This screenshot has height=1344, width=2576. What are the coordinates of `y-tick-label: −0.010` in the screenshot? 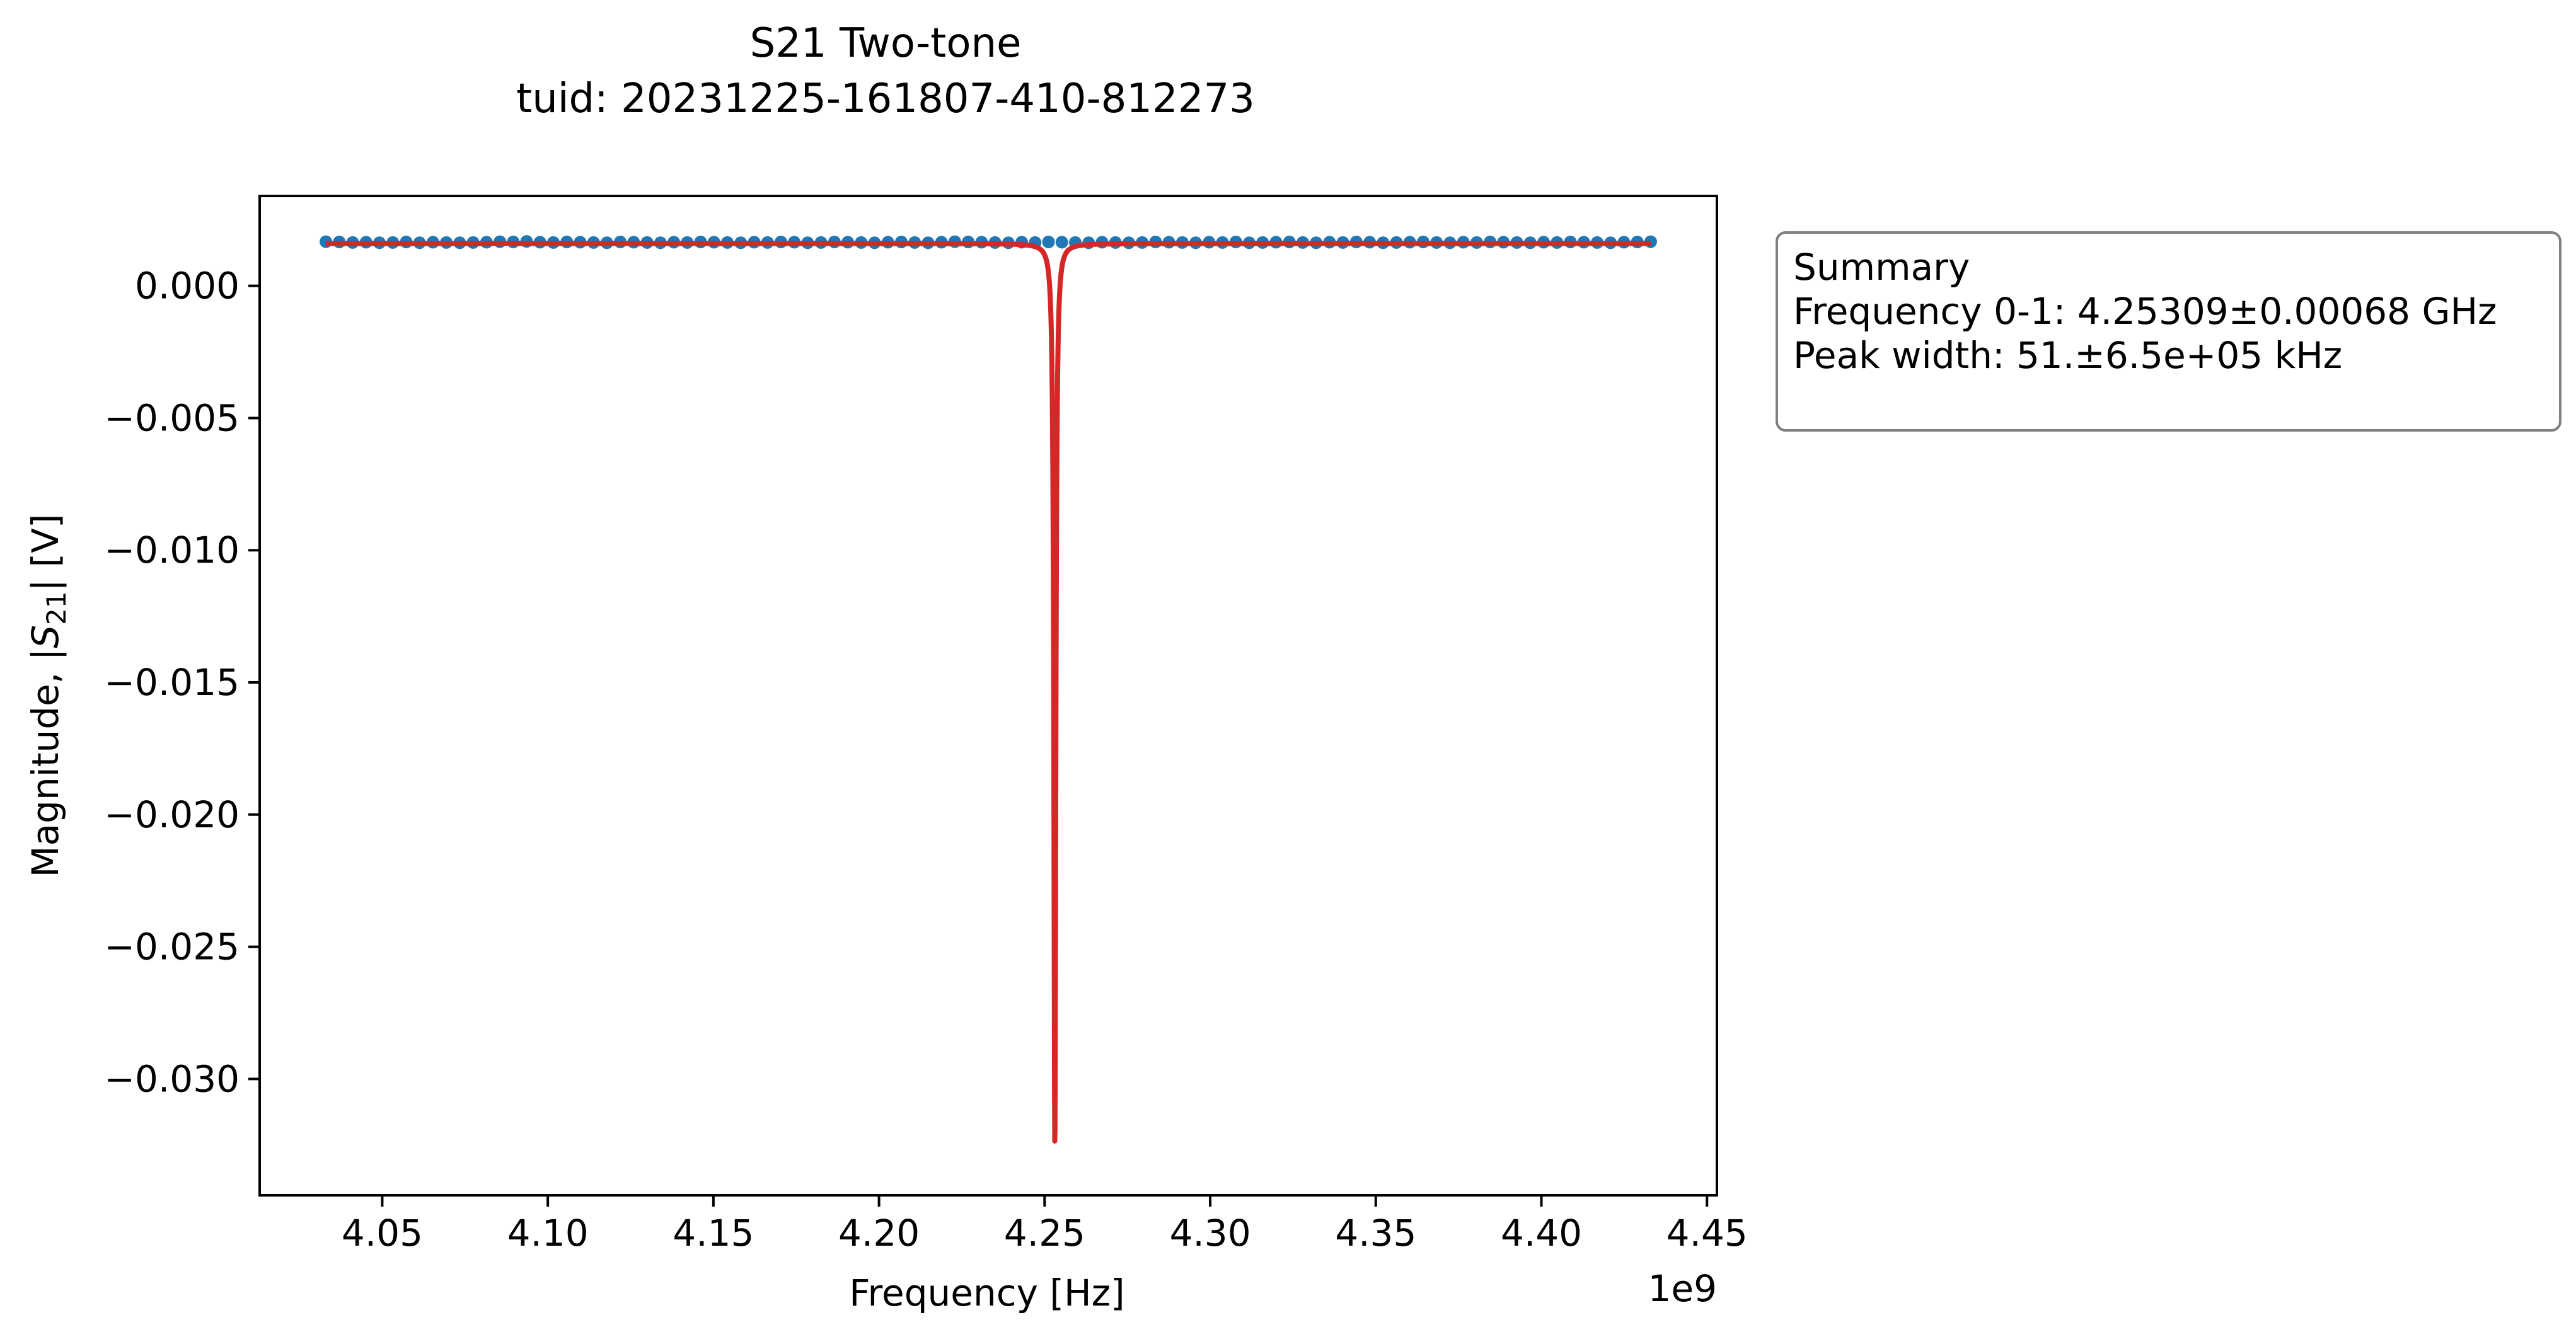 It's located at (172, 550).